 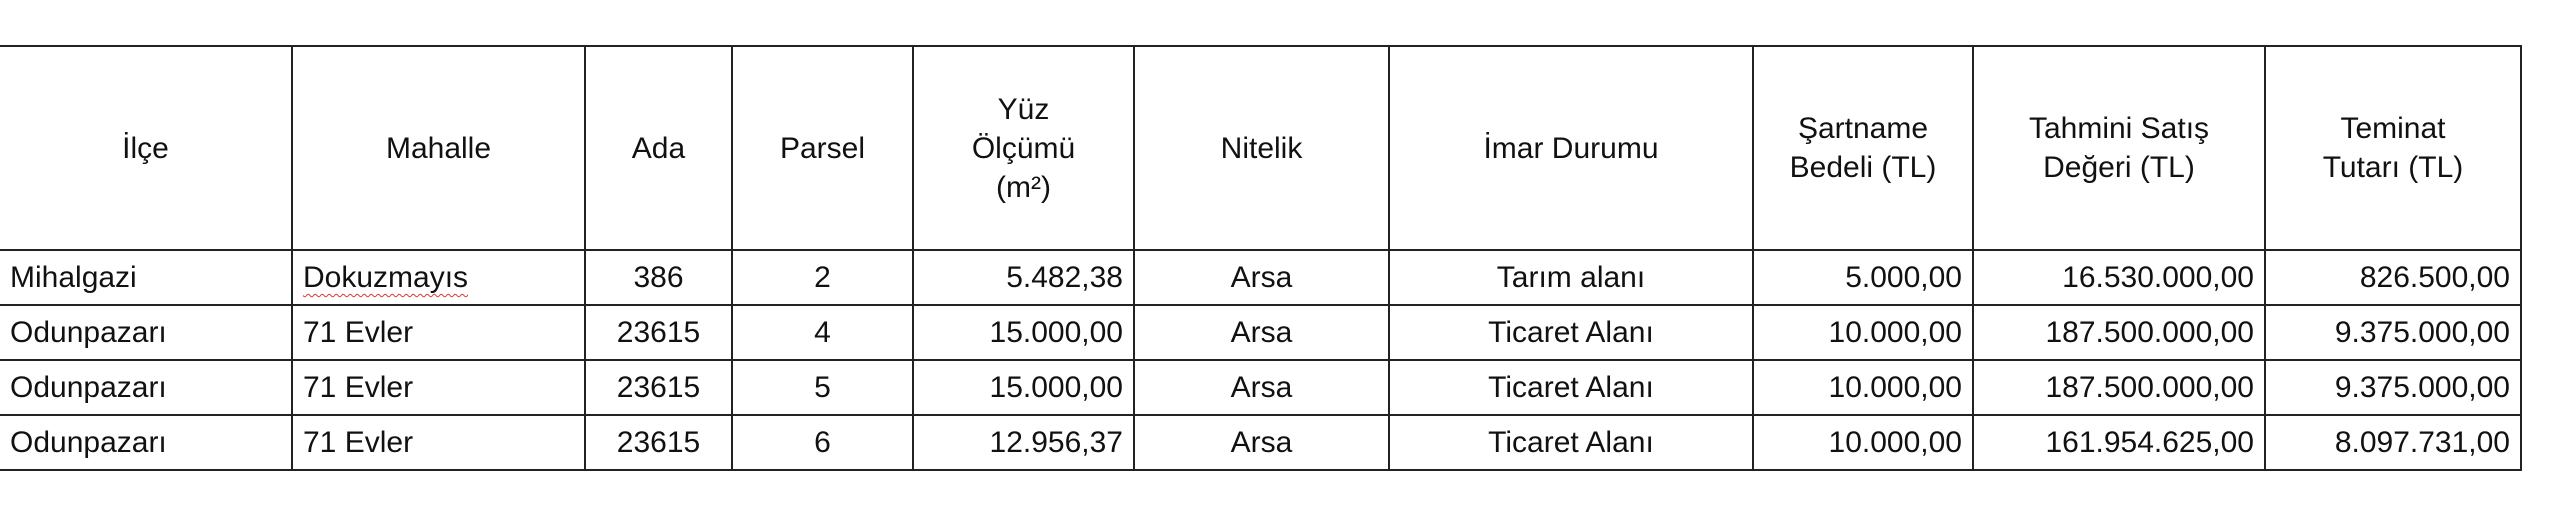 What do you see at coordinates (2422, 442) in the screenshot?
I see `cell-text: 8.097.731,00` at bounding box center [2422, 442].